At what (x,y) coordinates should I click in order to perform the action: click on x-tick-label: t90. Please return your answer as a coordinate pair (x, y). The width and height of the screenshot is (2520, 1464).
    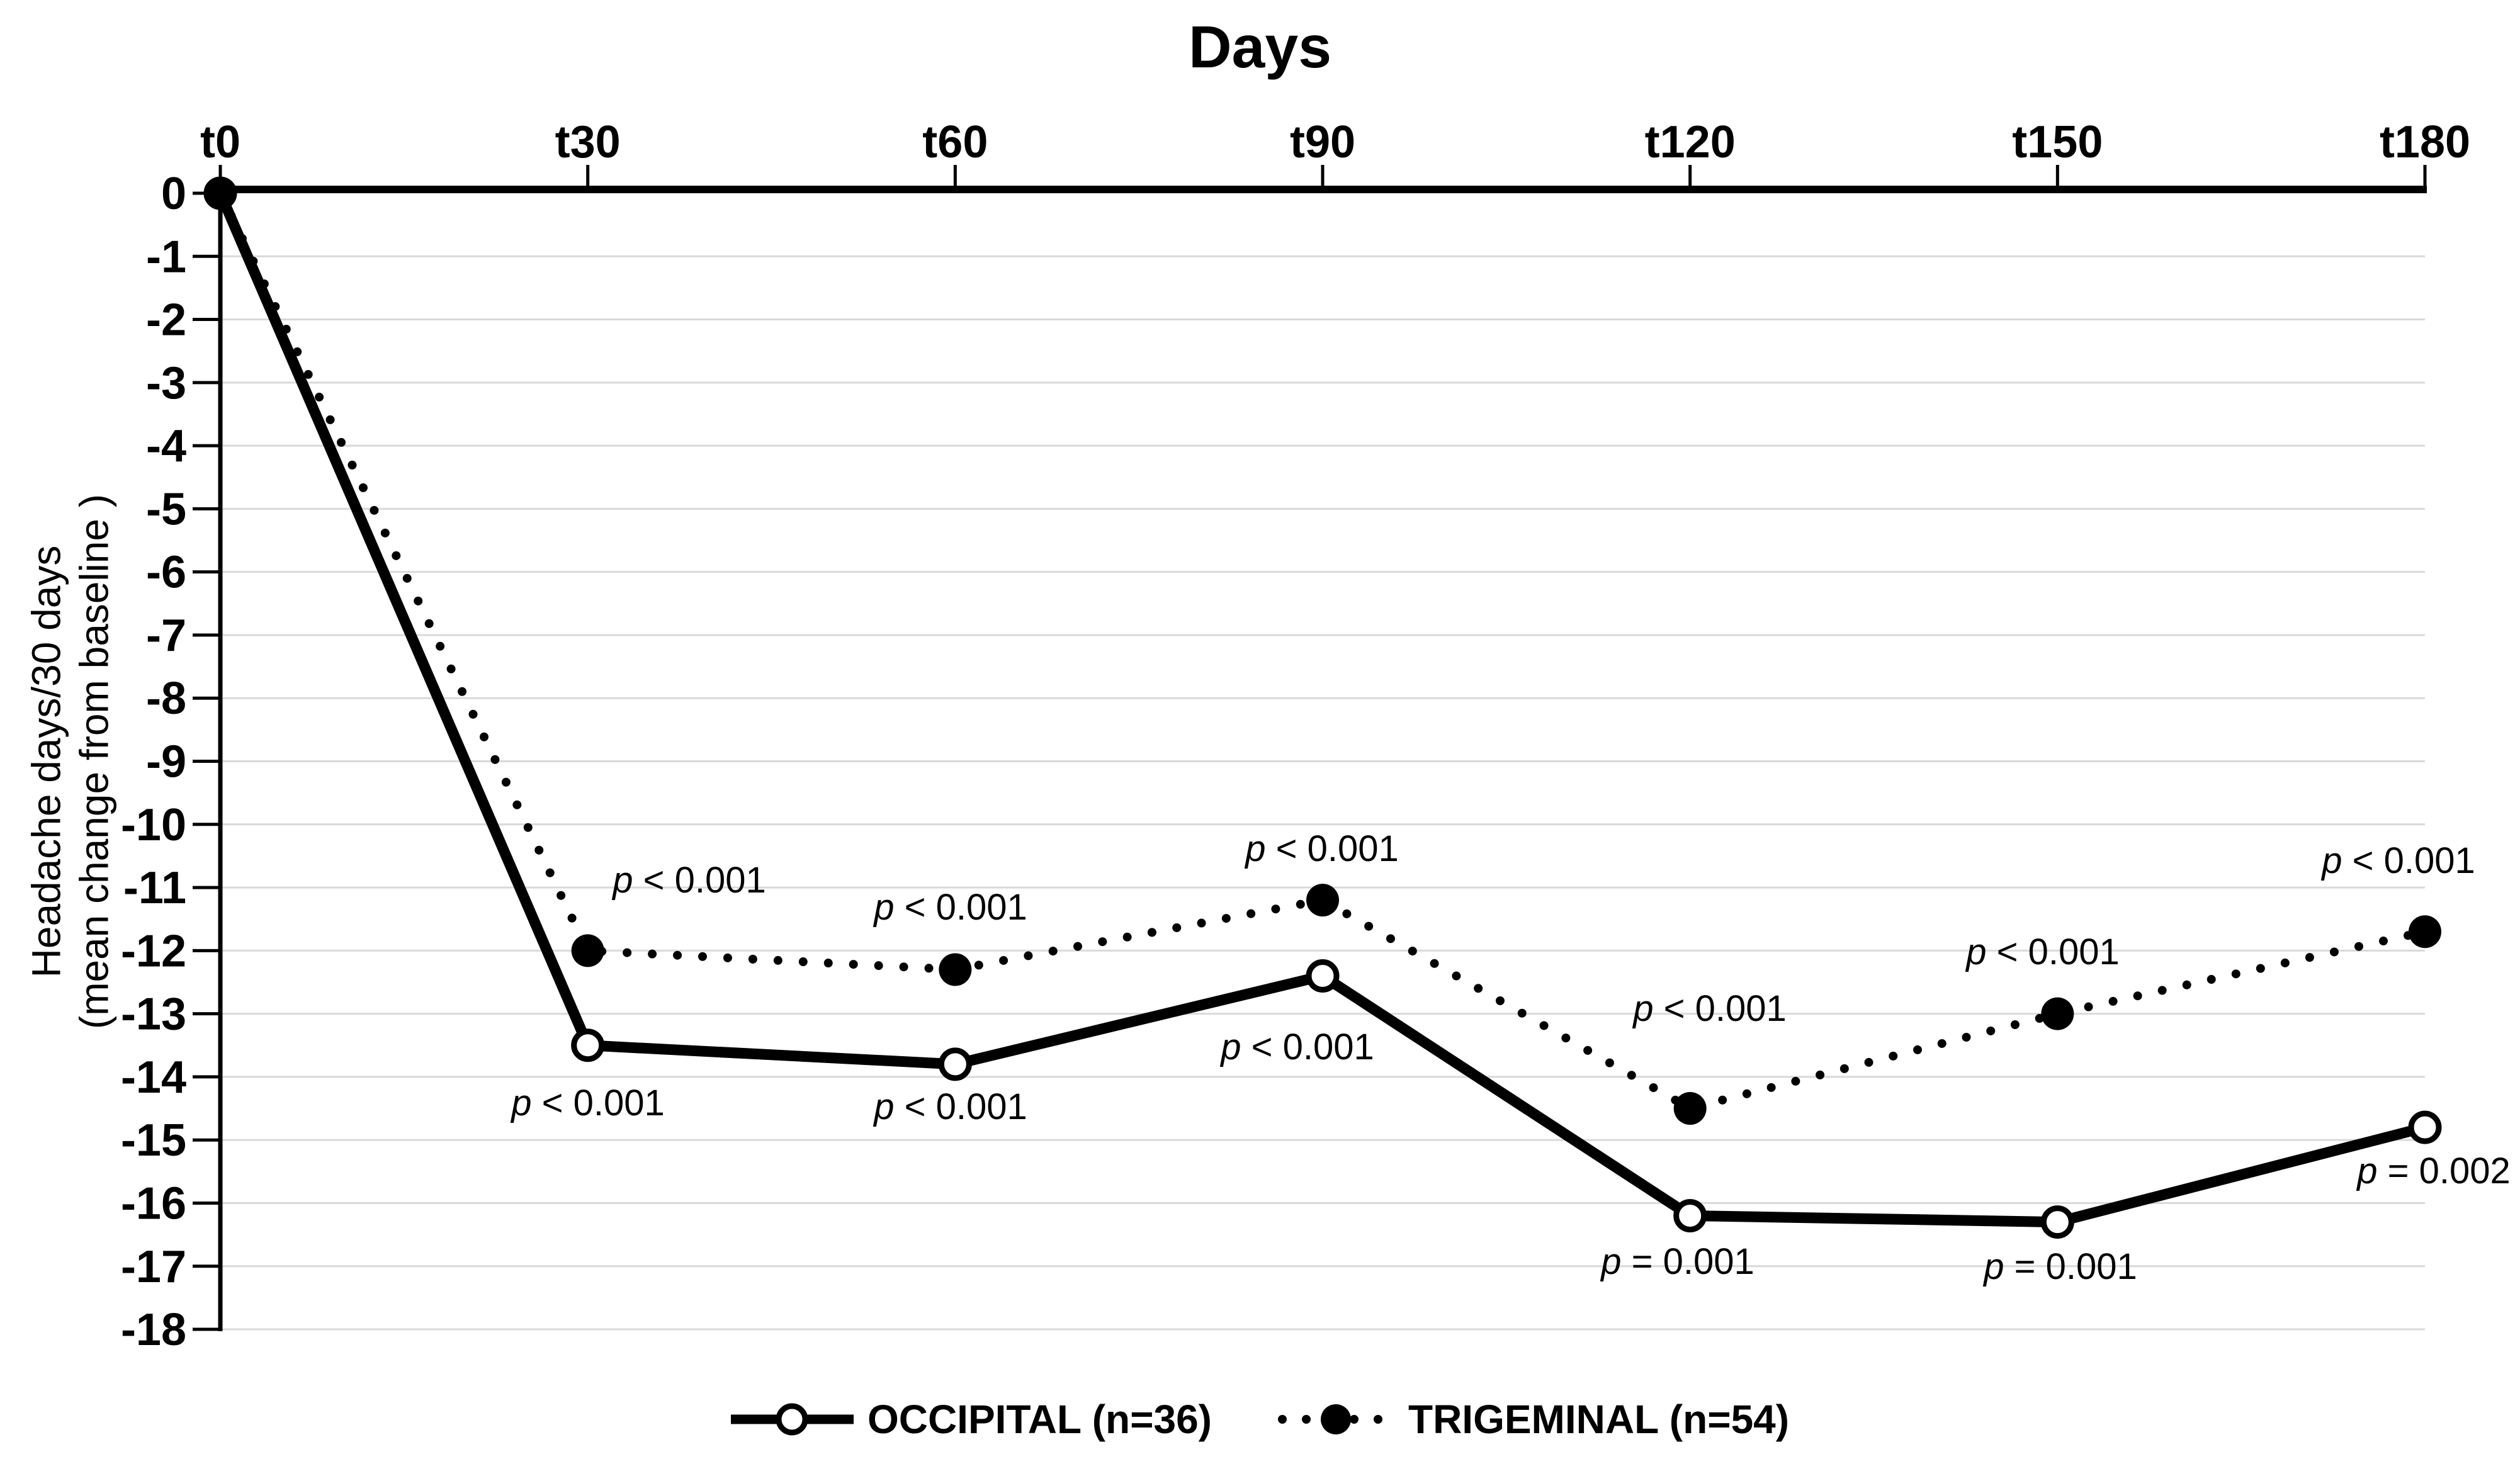
    Looking at the image, I should click on (1322, 142).